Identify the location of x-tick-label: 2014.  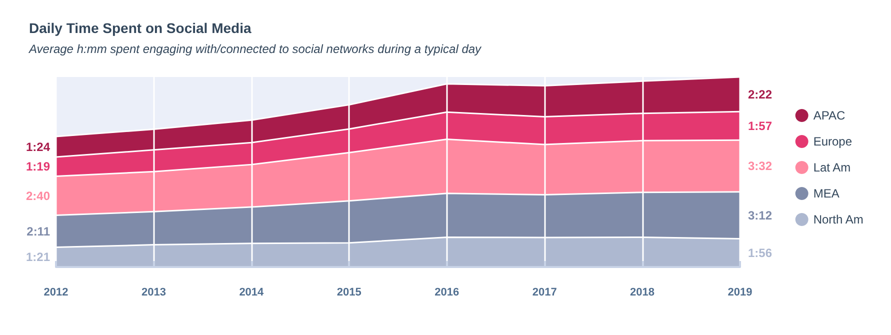
(252, 292).